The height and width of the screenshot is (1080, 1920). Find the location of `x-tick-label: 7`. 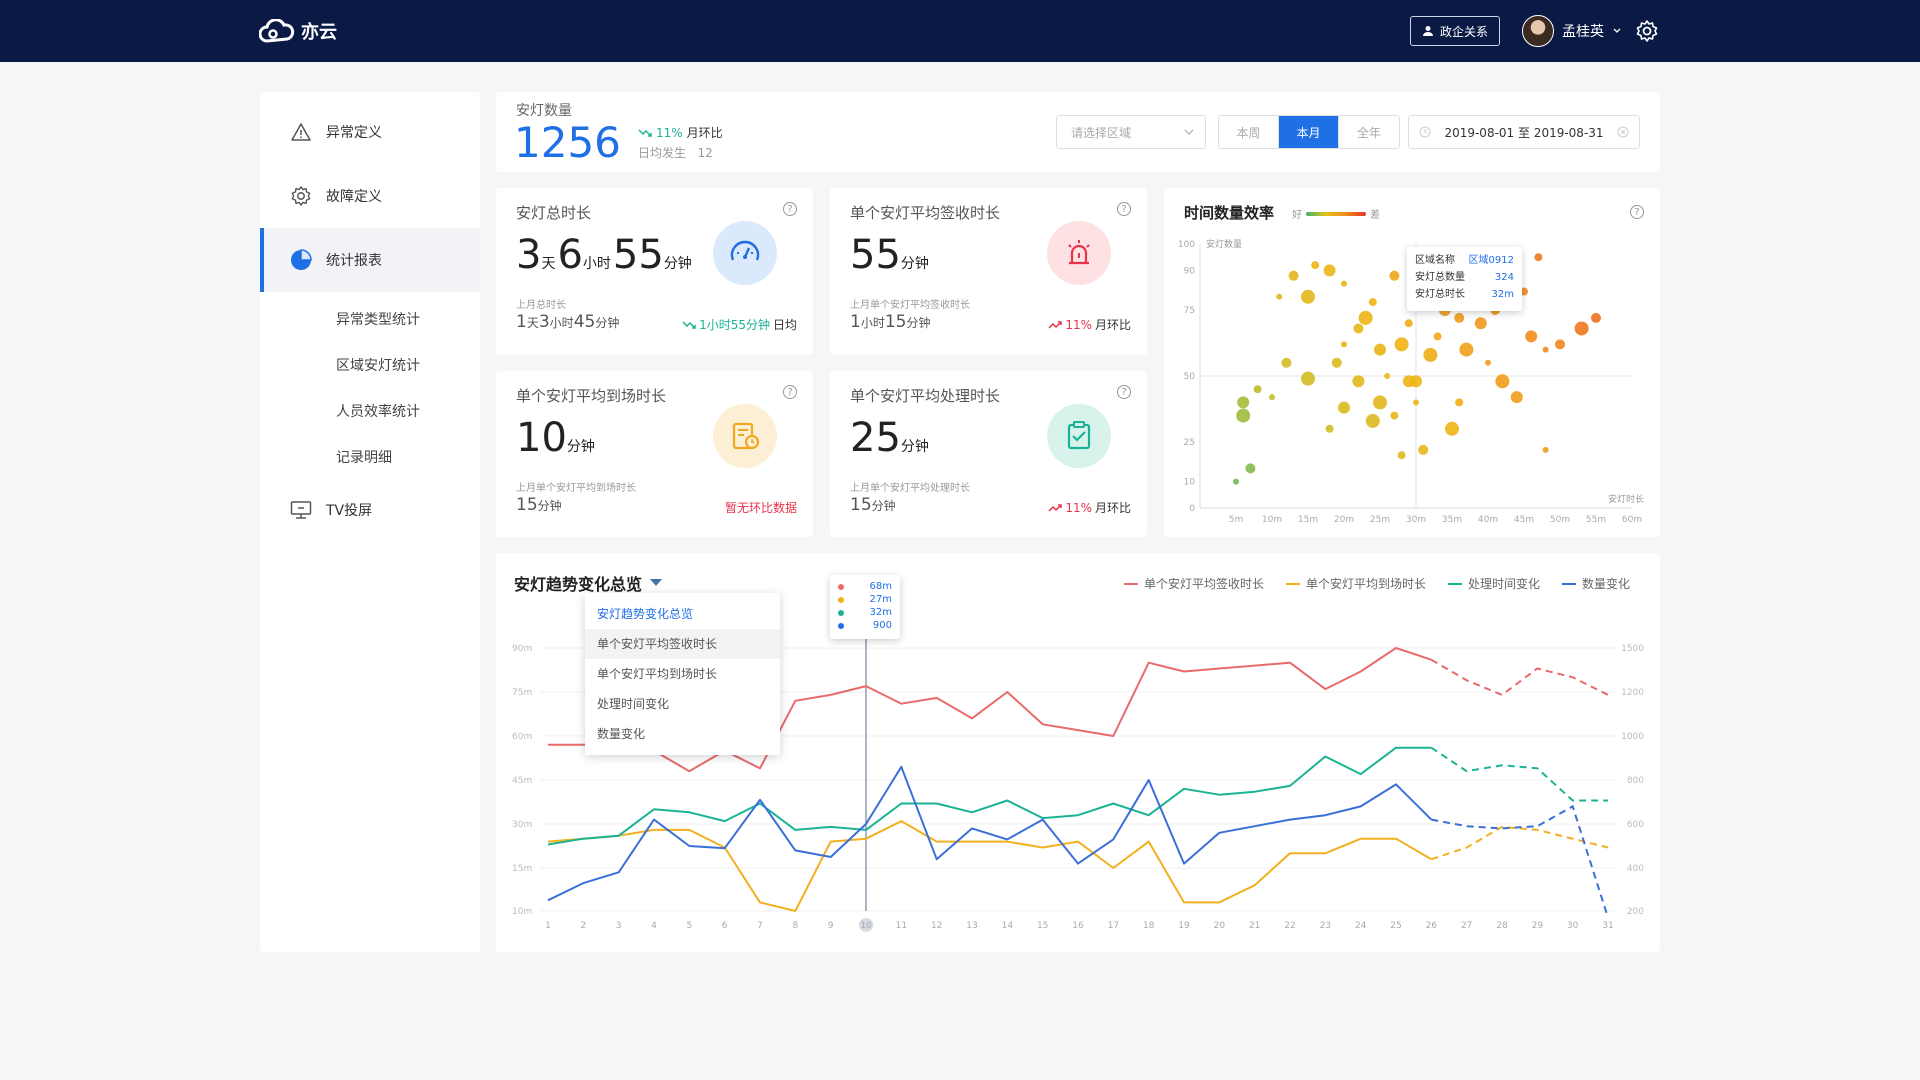

x-tick-label: 7 is located at coordinates (760, 926).